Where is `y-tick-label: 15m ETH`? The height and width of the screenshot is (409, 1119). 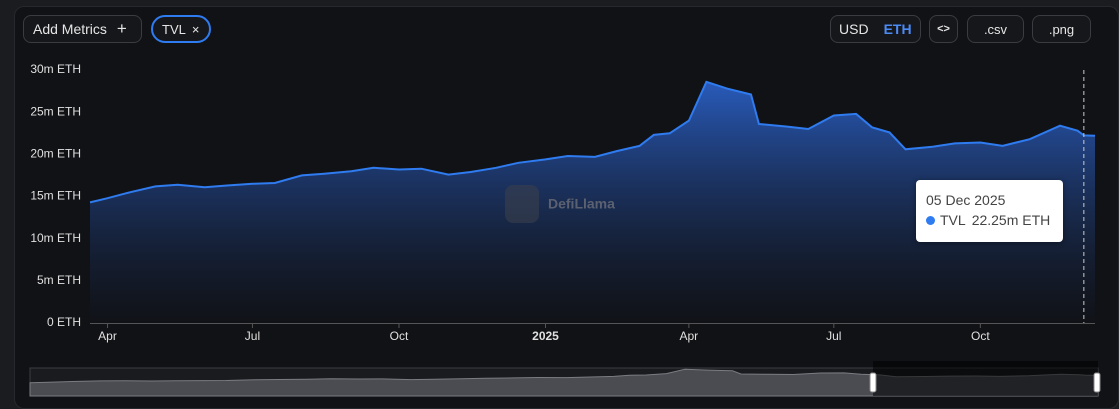 y-tick-label: 15m ETH is located at coordinates (55, 196).